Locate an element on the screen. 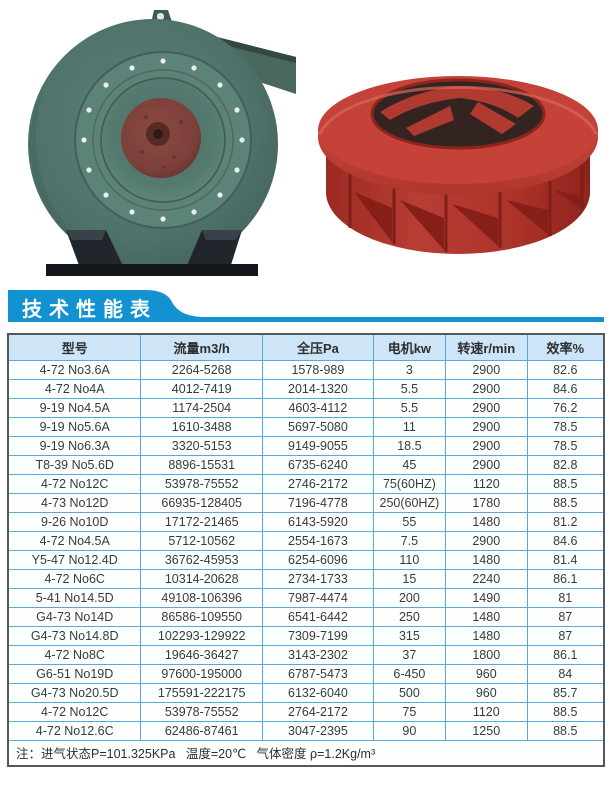 Image resolution: width=611 pixels, height=802 pixels. table-row: 9-19 No4.5A 1174-2504 4603-4112 5.5 2900 76.2 is located at coordinates (306, 407).